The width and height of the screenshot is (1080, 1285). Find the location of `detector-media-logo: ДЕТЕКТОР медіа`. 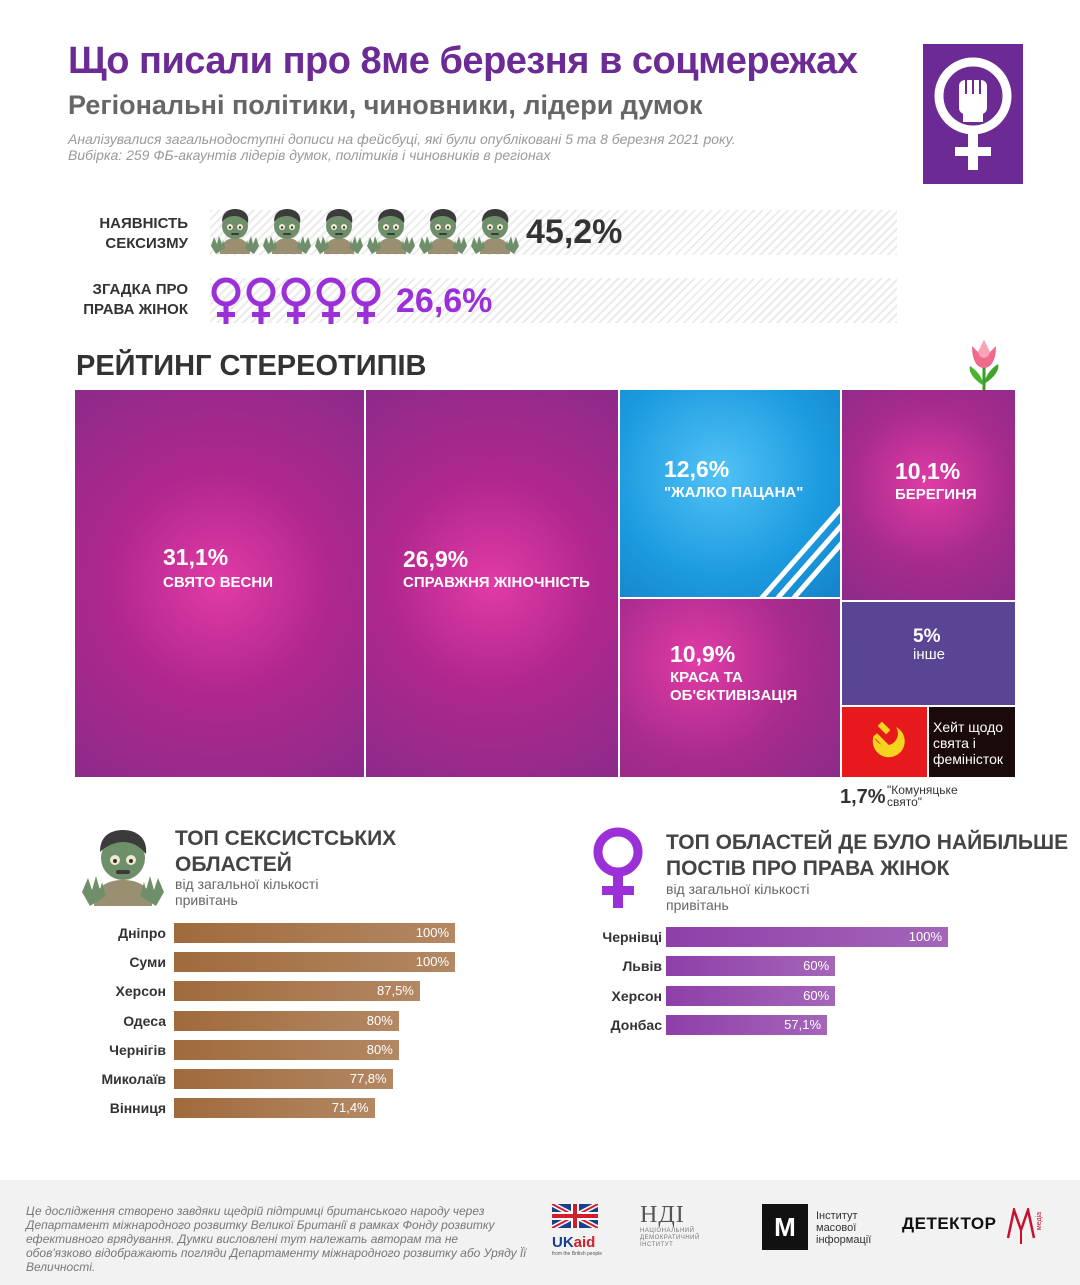

detector-media-logo: ДЕТЕКТОР медіа is located at coordinates (977, 1228).